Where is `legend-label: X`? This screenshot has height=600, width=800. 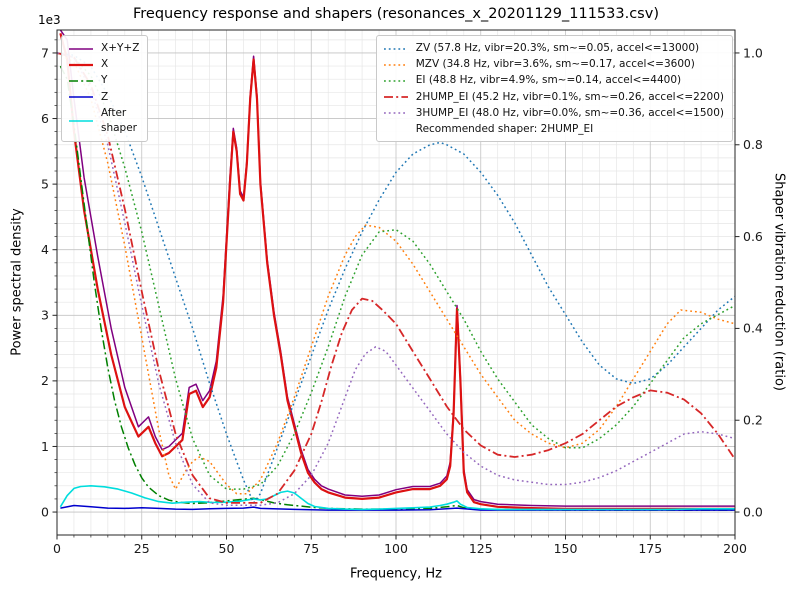 legend-label: X is located at coordinates (105, 64).